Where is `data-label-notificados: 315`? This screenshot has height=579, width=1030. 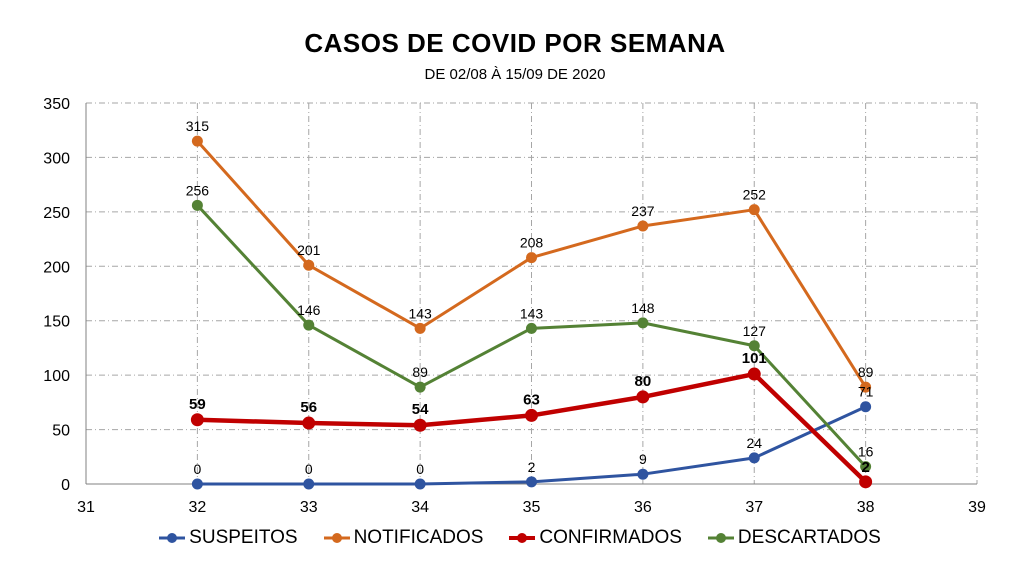 data-label-notificados: 315 is located at coordinates (198, 126).